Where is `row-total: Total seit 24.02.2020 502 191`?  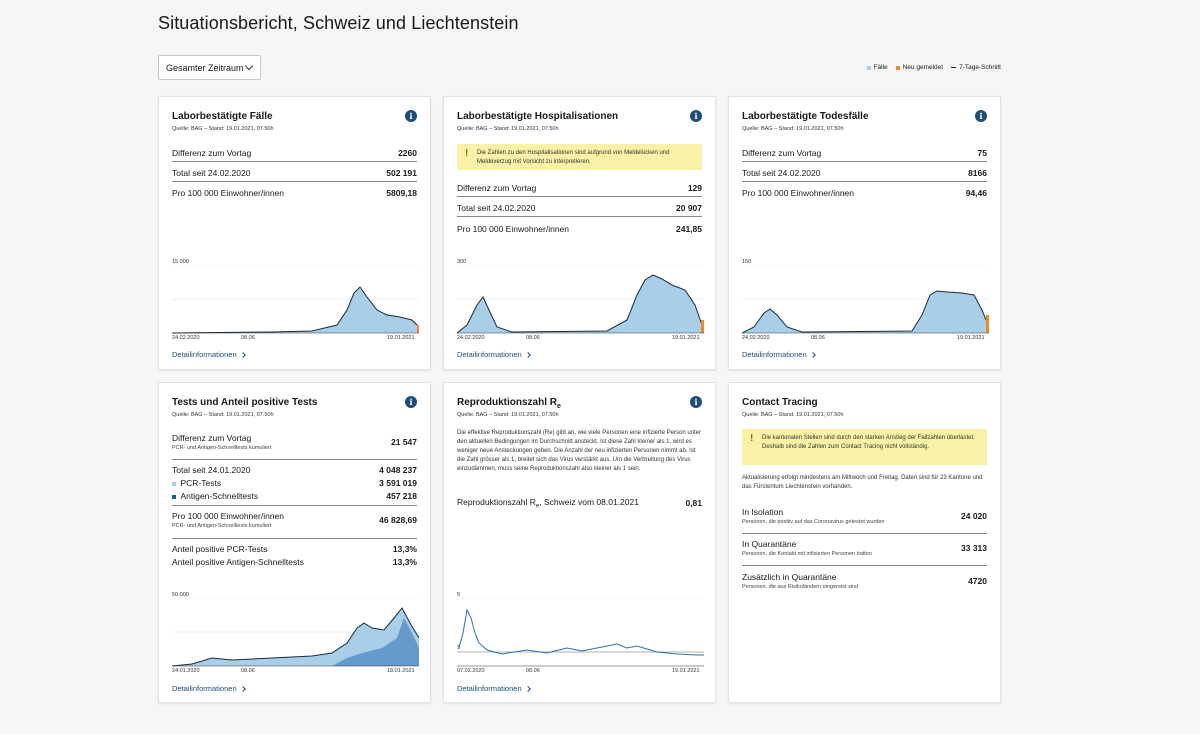
row-total: Total seit 24.02.2020 502 191 is located at coordinates (294, 173).